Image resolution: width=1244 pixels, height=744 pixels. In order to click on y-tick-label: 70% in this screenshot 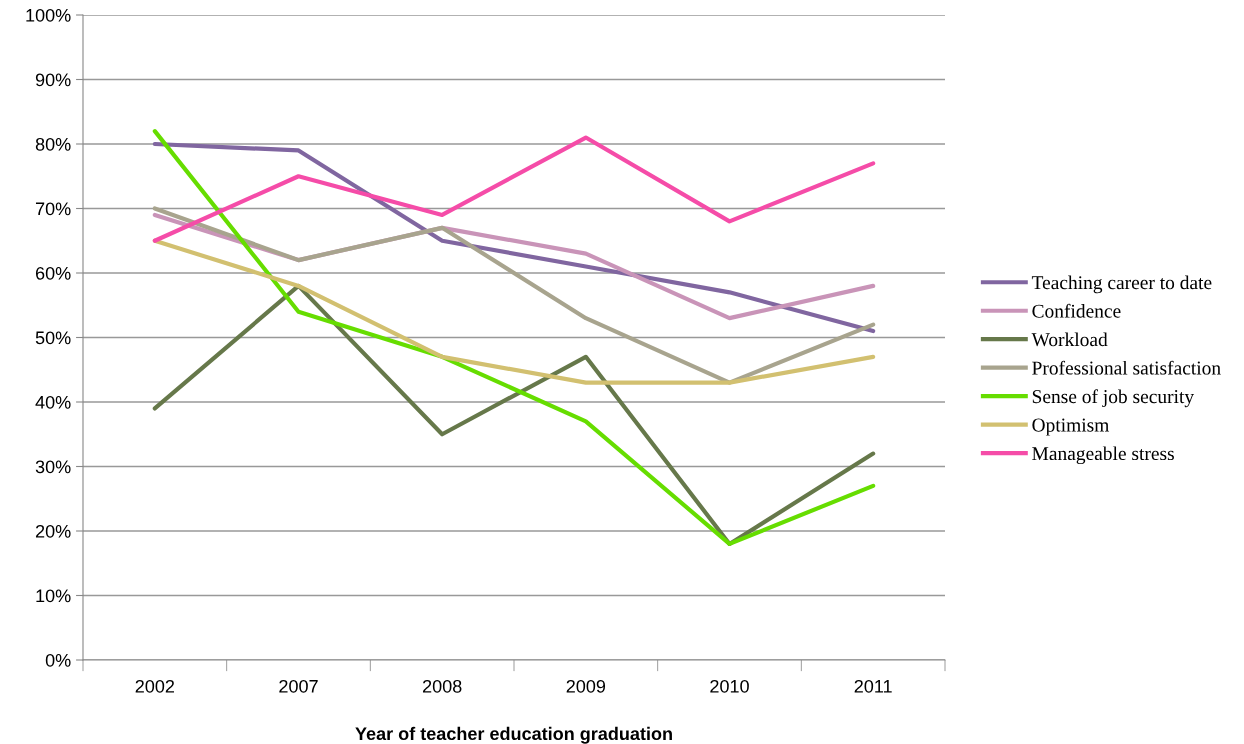, I will do `click(53, 209)`.